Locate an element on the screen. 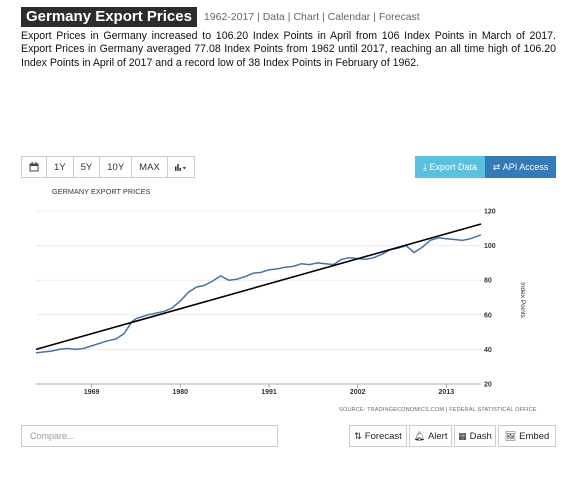 The height and width of the screenshot is (480, 576). x-tick-label: 1980 is located at coordinates (181, 392).